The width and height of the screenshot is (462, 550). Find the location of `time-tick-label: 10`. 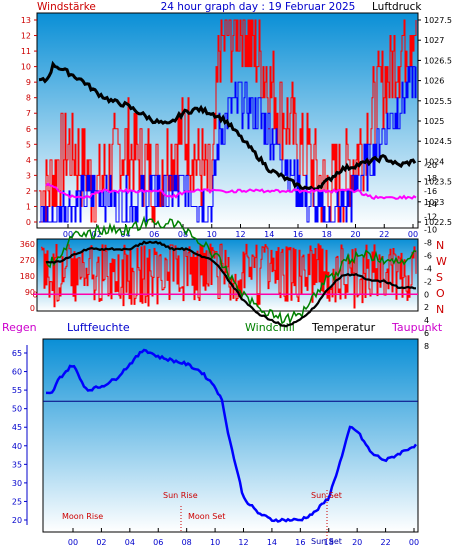

time-tick-label: 10 is located at coordinates (212, 234).